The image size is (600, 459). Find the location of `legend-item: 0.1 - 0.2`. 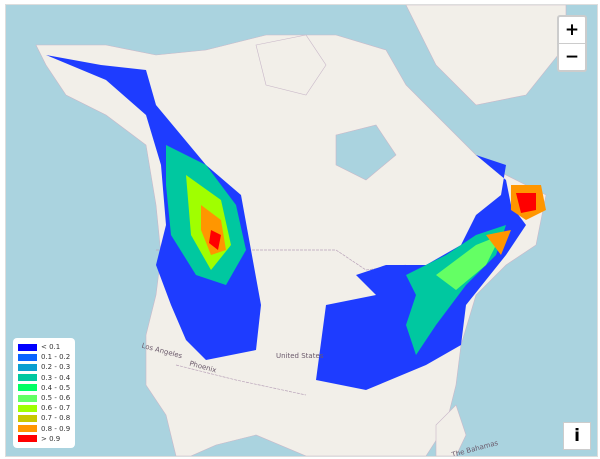

legend-item: 0.1 - 0.2 is located at coordinates (44, 357).